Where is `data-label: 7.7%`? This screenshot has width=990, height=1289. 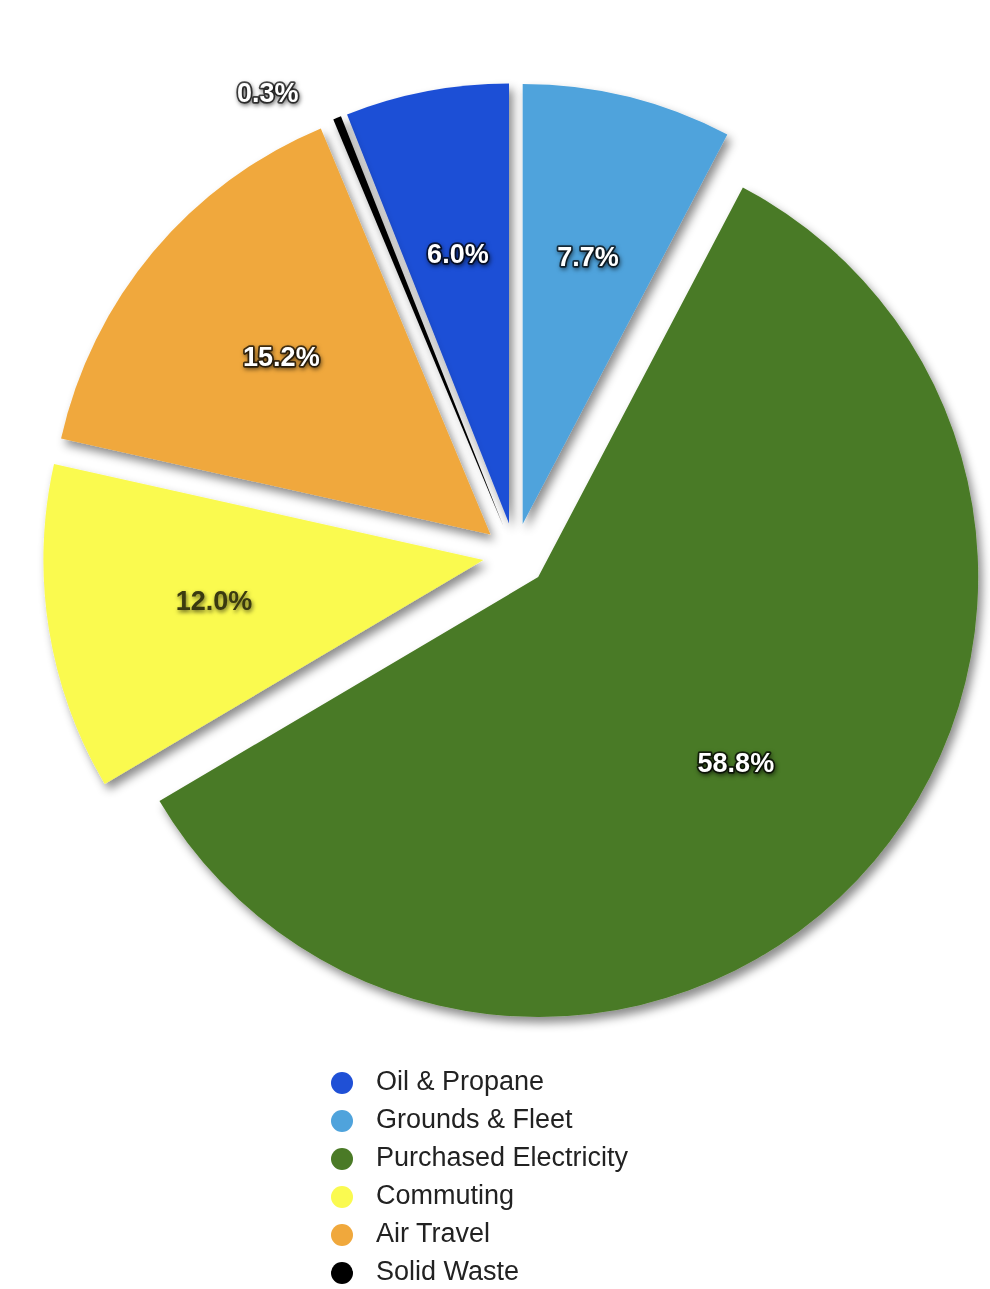 data-label: 7.7% is located at coordinates (588, 257).